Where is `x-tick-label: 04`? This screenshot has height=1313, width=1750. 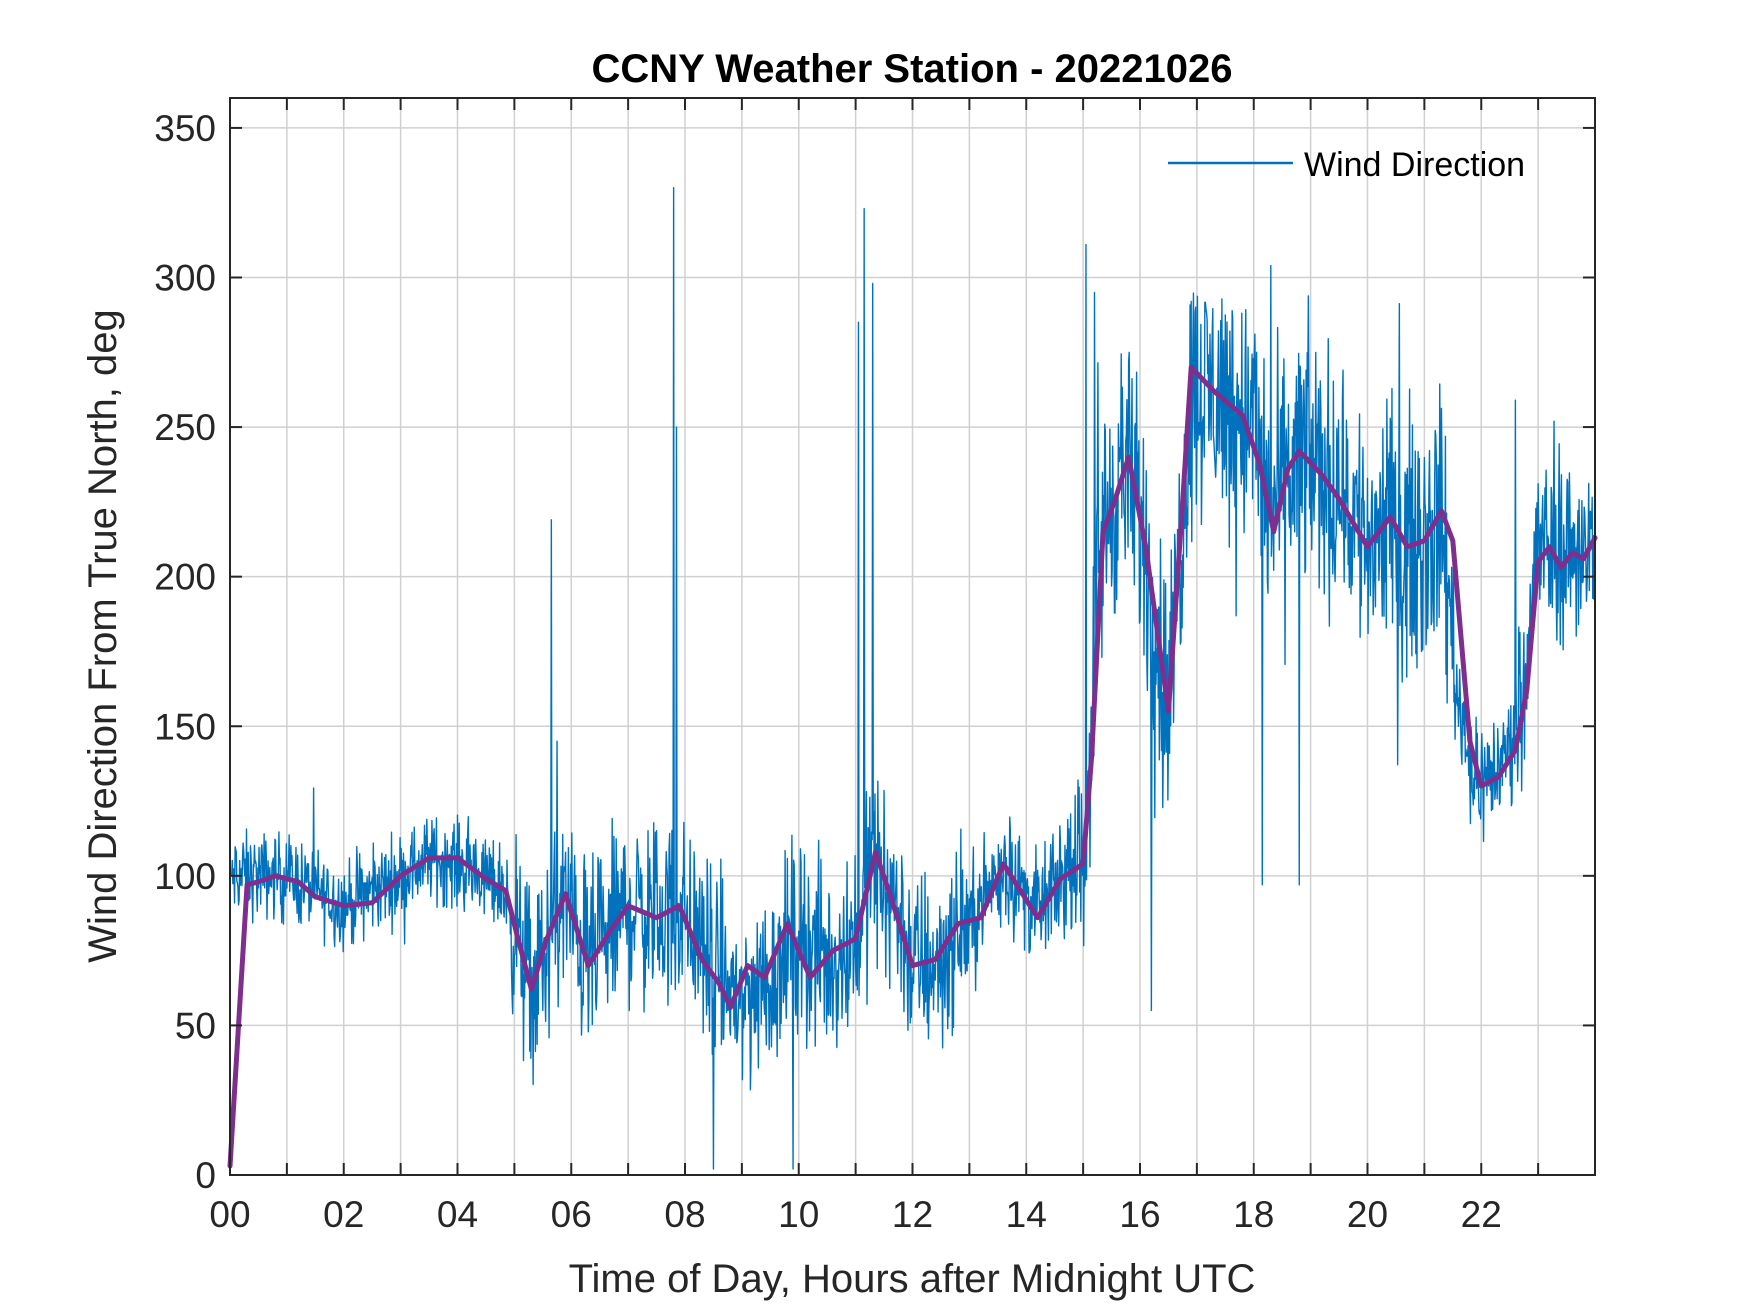 x-tick-label: 04 is located at coordinates (457, 1214).